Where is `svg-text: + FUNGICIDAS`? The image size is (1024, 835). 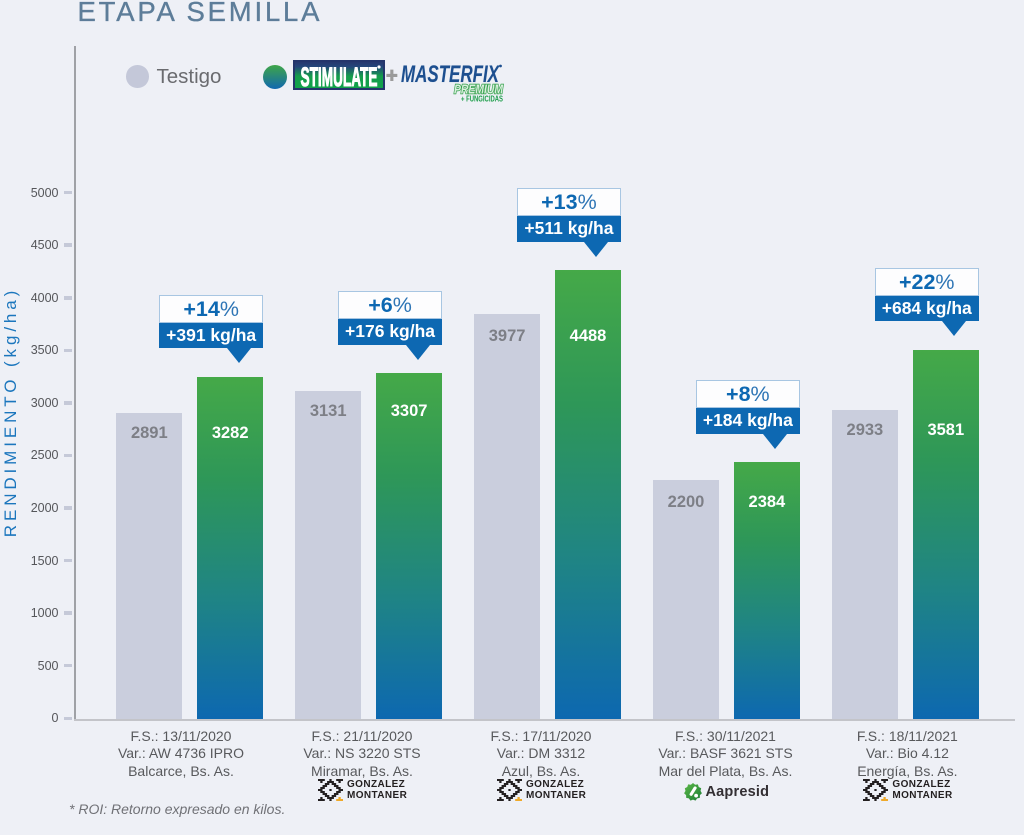
svg-text: + FUNGICIDAS is located at coordinates (482, 99).